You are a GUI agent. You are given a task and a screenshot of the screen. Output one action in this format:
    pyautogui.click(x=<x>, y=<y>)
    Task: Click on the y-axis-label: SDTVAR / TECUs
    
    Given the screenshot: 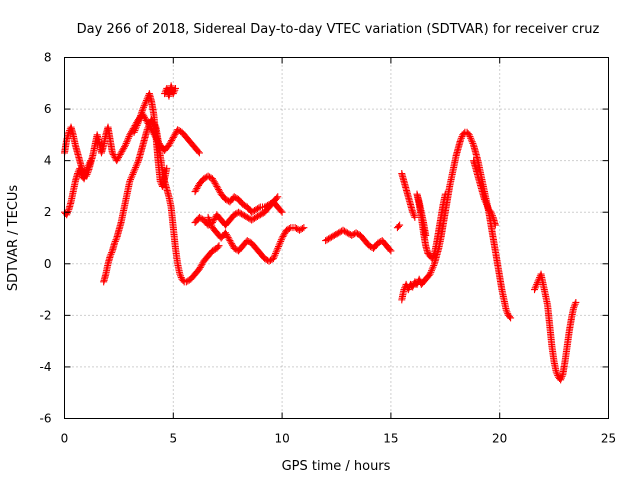 What is the action you would take?
    pyautogui.click(x=13, y=238)
    